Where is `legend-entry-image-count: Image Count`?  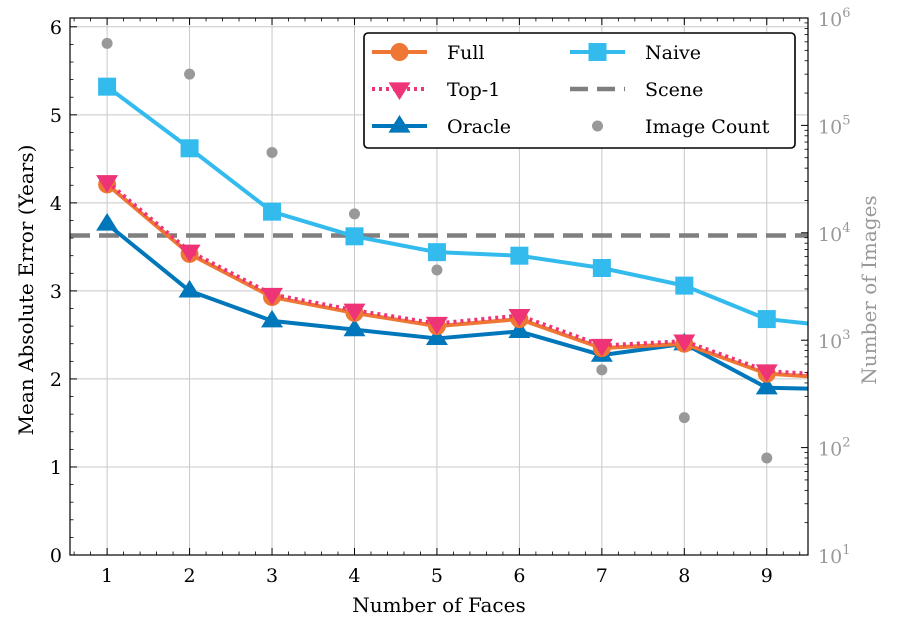 legend-entry-image-count: Image Count is located at coordinates (681, 127).